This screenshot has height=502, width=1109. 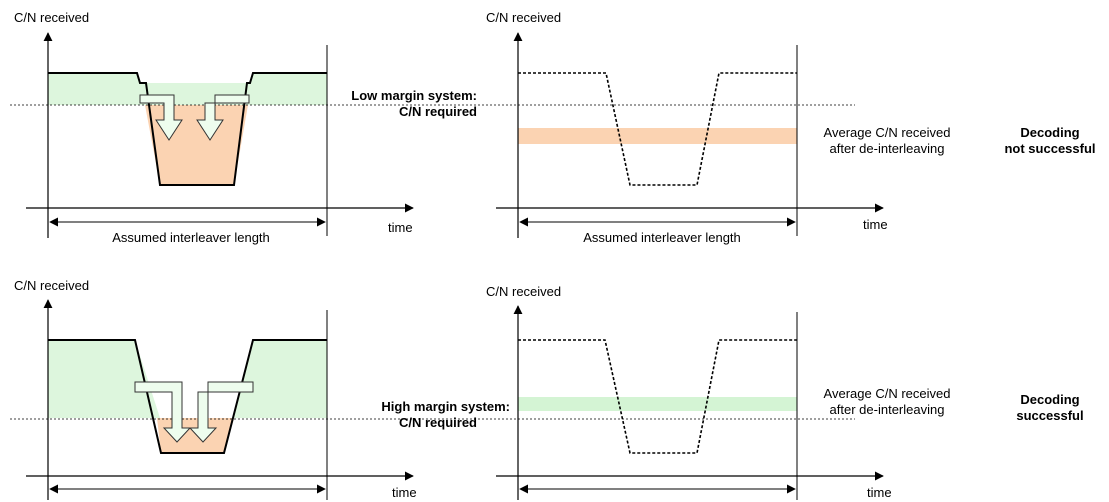 I want to click on decoding-result-line2: not successful, so click(x=1049, y=148).